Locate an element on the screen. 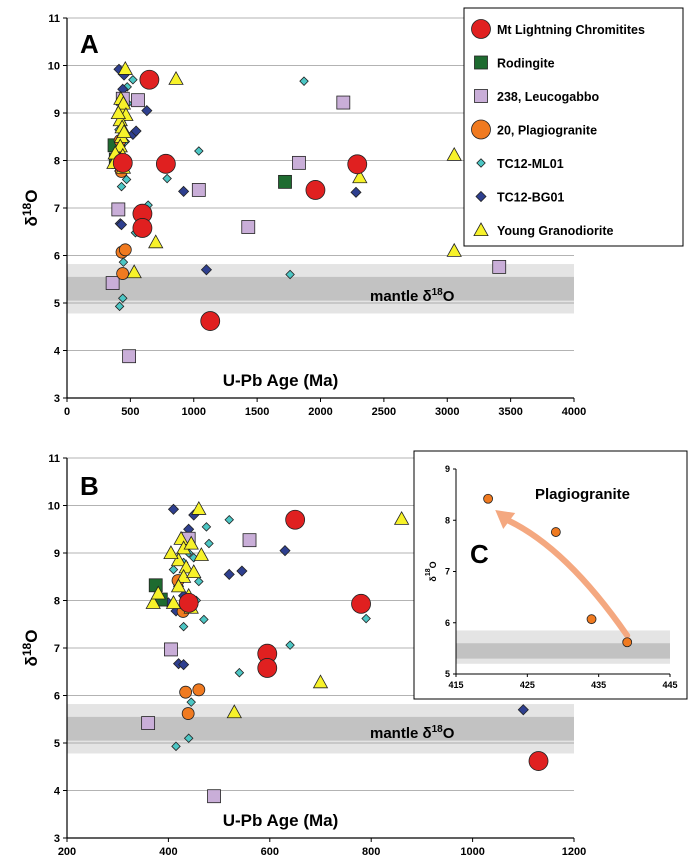 Image resolution: width=689 pixels, height=866 pixels. y-tick-label: 10 is located at coordinates (54, 507).